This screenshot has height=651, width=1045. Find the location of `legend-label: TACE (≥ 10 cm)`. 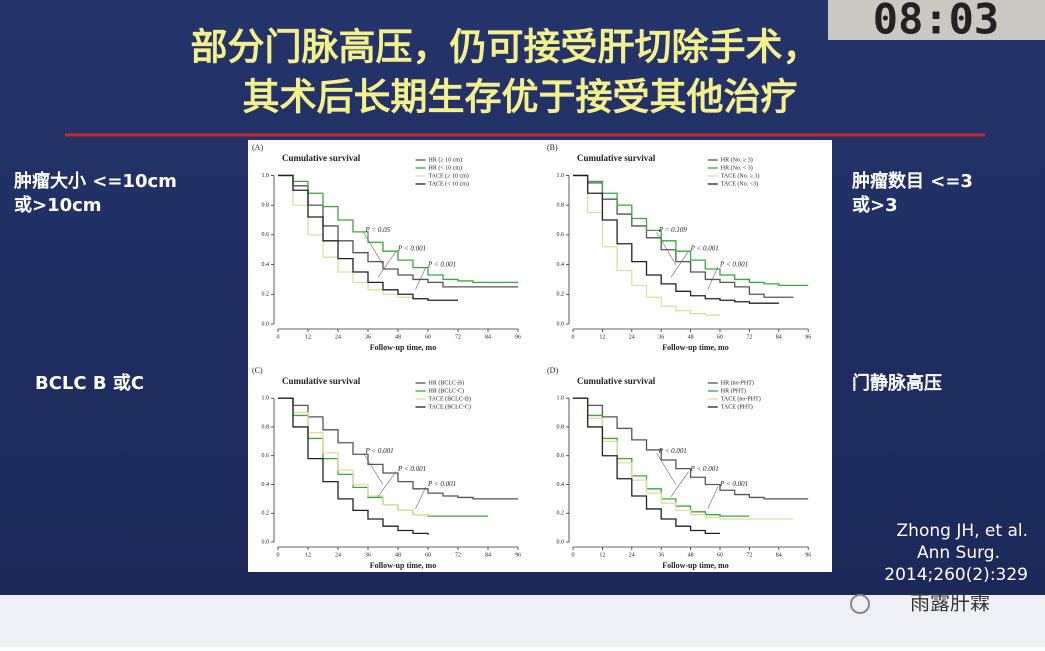

legend-label: TACE (≥ 10 cm) is located at coordinates (449, 175).